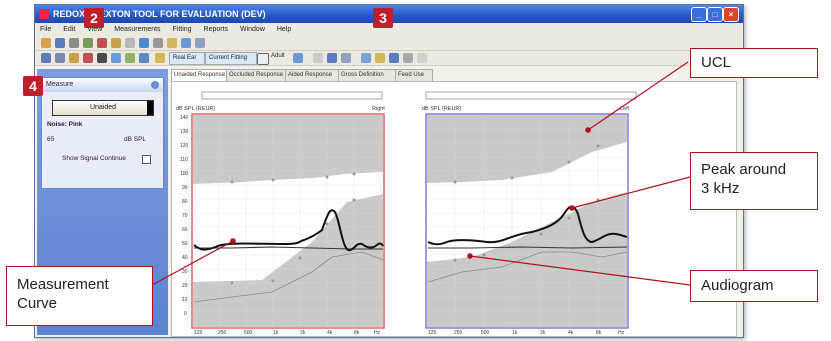  What do you see at coordinates (346, 58) in the screenshot?
I see `mono-icon` at bounding box center [346, 58].